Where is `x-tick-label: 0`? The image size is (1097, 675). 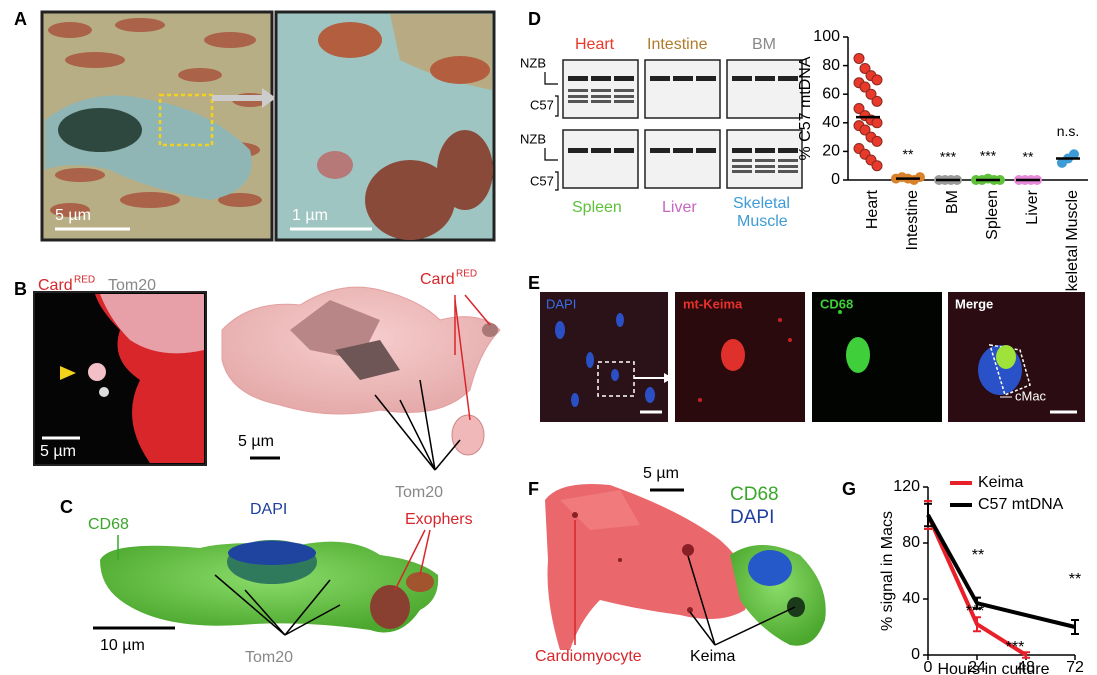 x-tick-label: 0 is located at coordinates (928, 667).